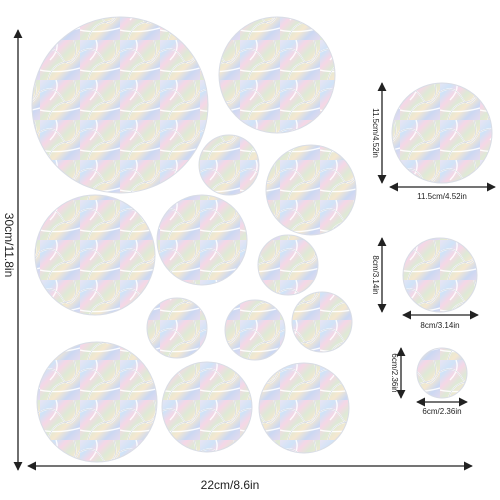  I want to click on sample-width: 8cm/3.14in, so click(439, 325).